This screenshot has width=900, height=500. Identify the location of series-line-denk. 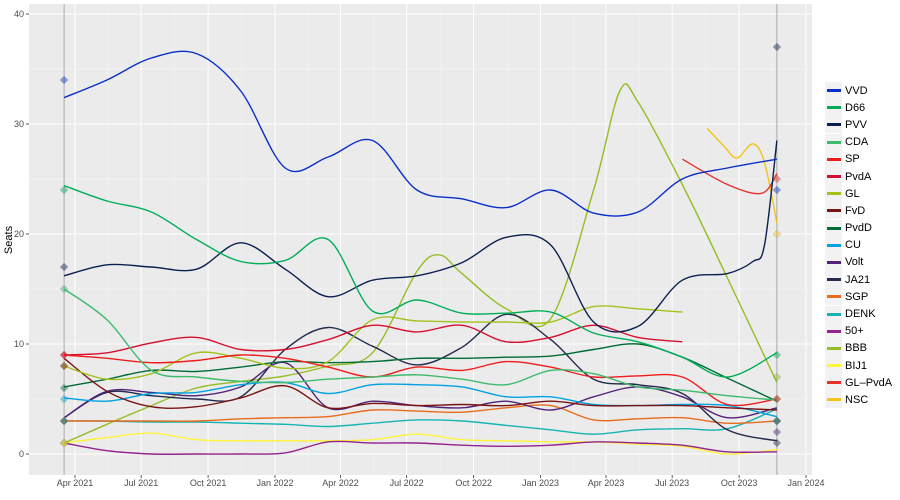
(421, 421).